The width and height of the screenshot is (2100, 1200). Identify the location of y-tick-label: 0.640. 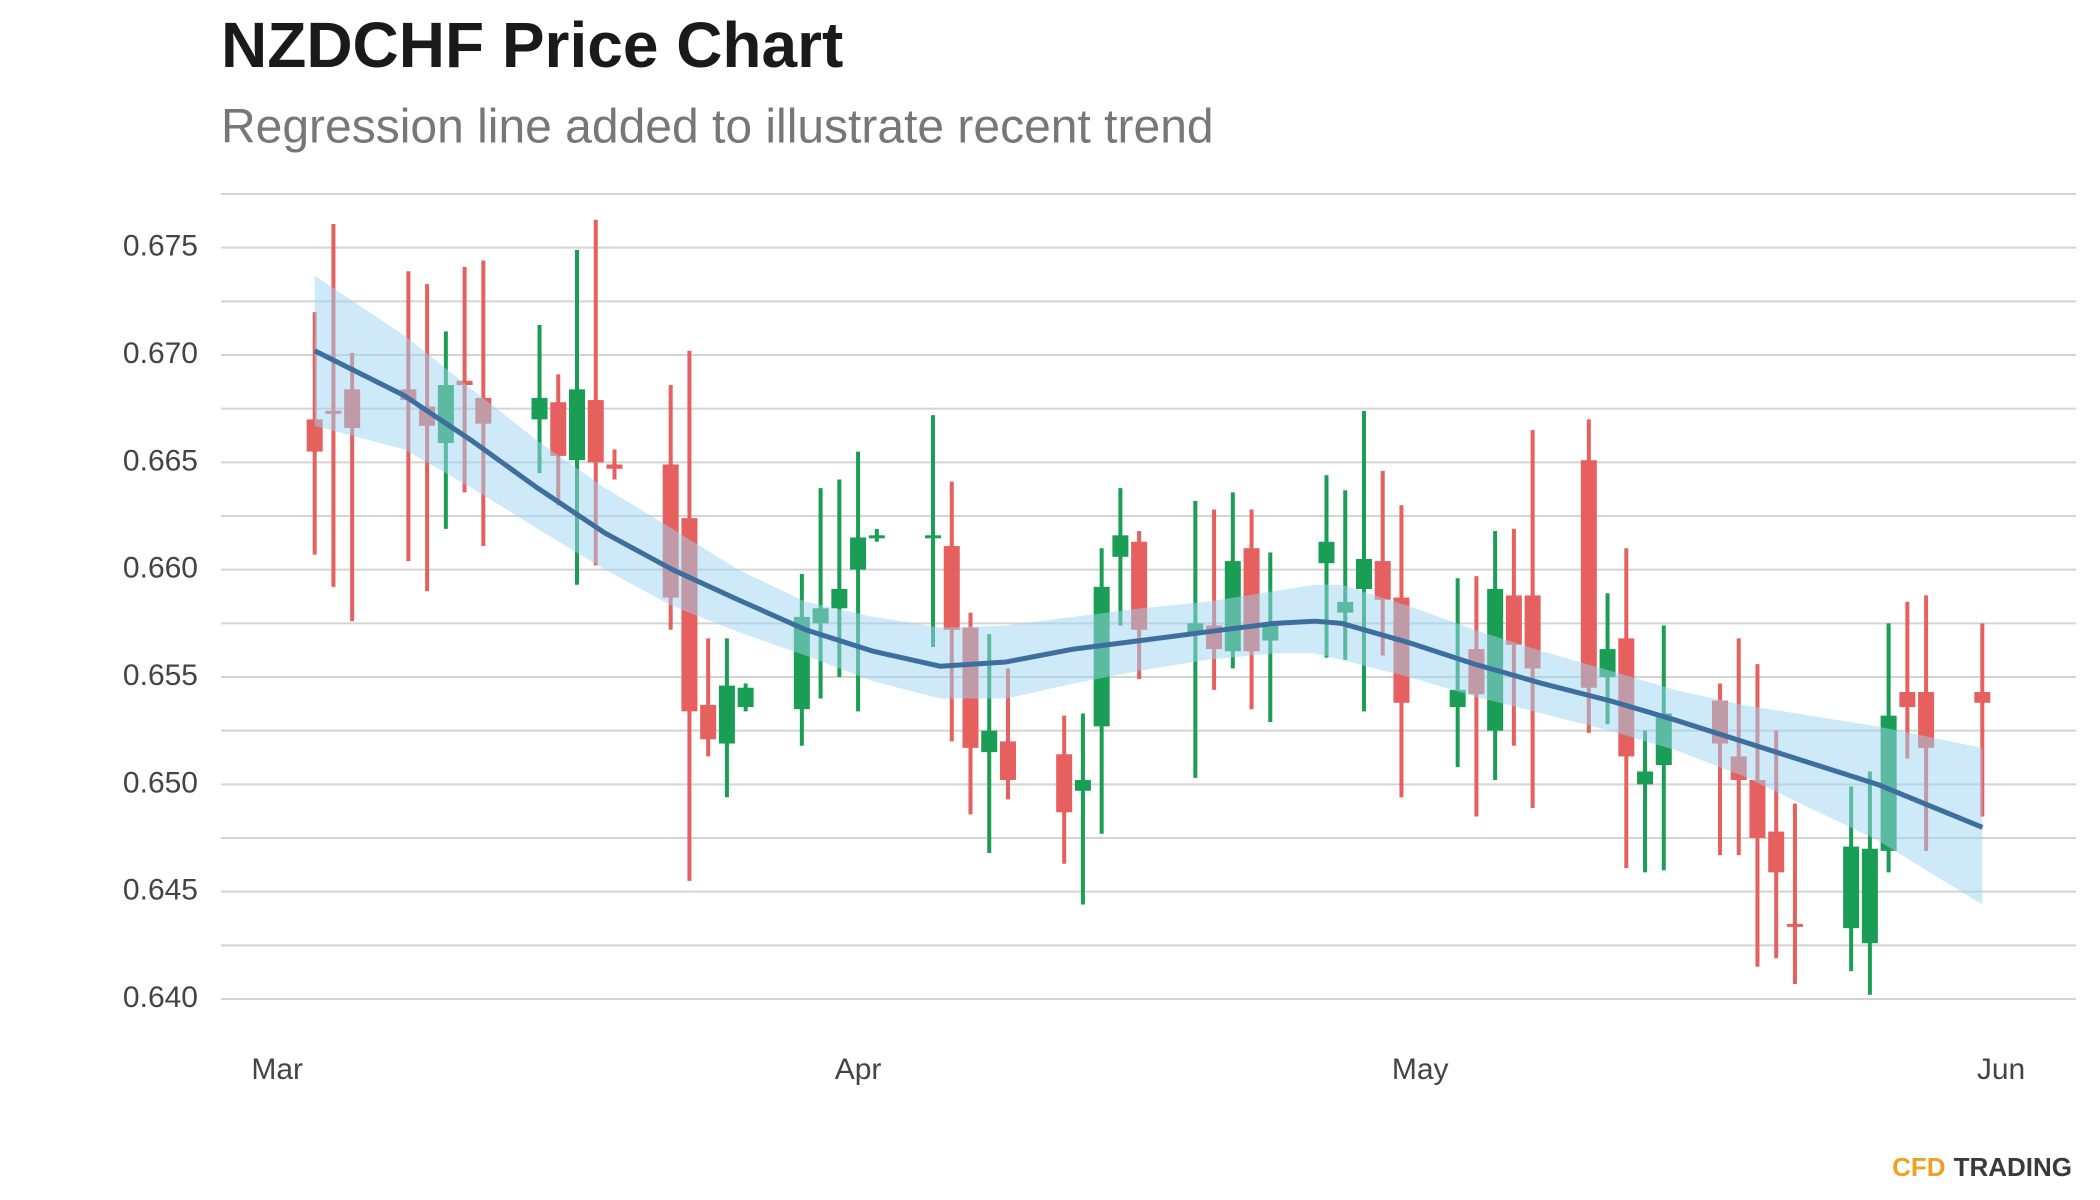
(160, 997).